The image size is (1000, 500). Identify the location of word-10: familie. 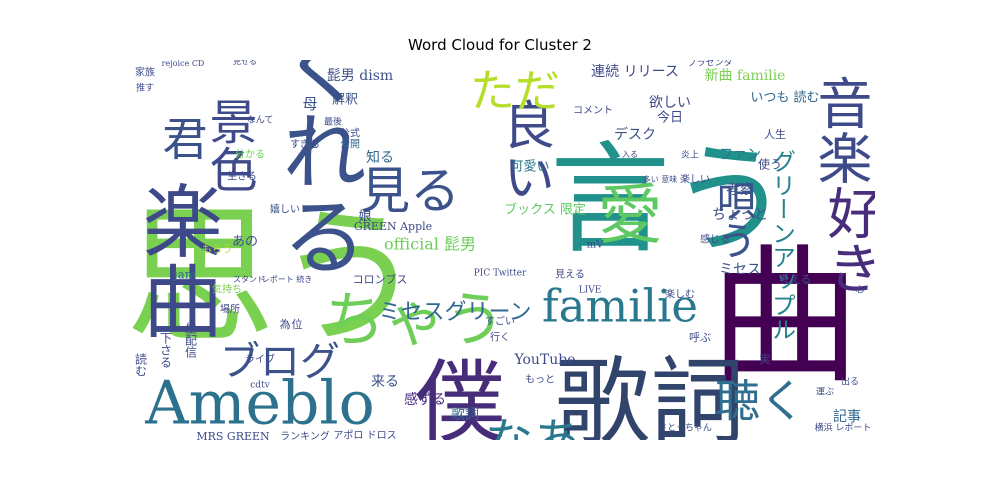
(620, 306).